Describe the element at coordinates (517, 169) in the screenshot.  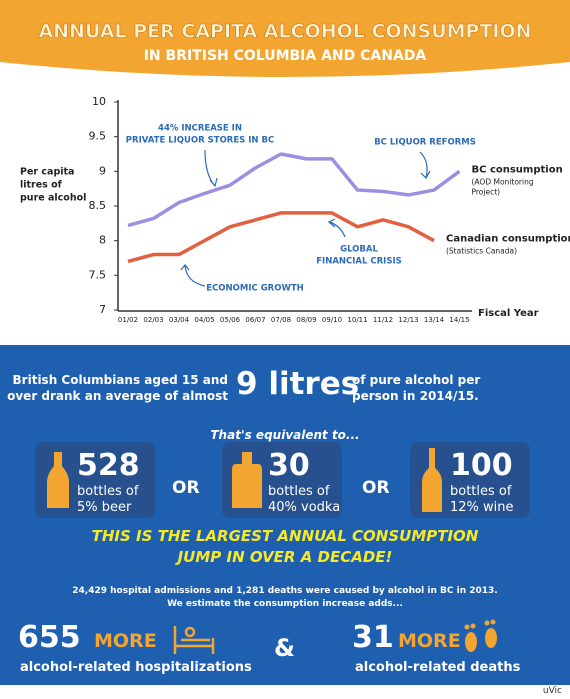
I see `legend-label: BC consumption` at that location.